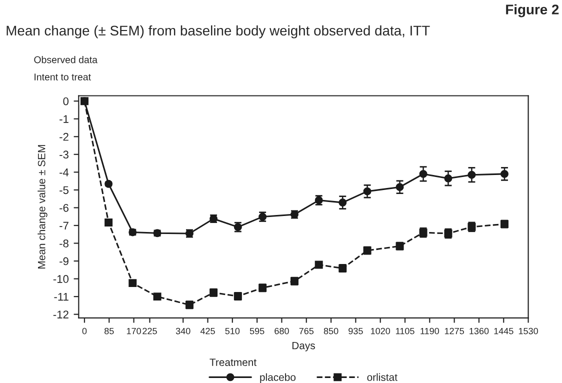 The width and height of the screenshot is (562, 383). Describe the element at coordinates (281, 331) in the screenshot. I see `x-tick-label: 680` at that location.